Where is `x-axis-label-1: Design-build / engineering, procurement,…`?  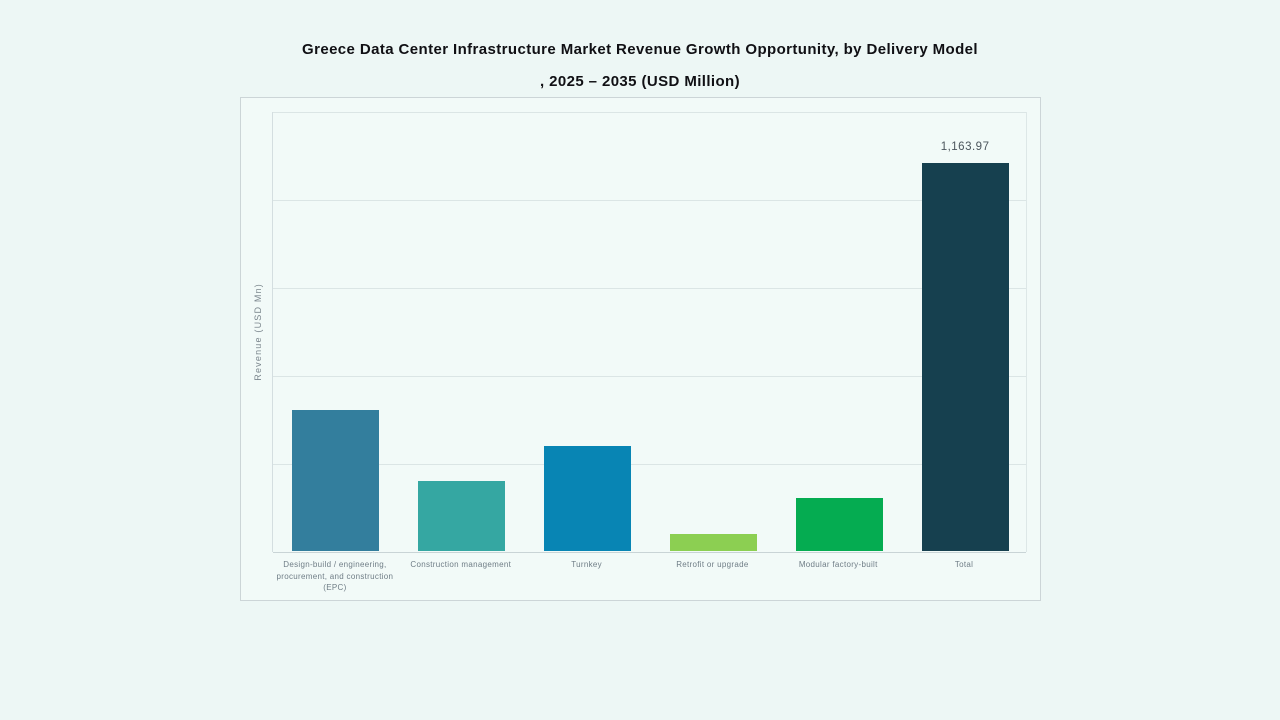
x-axis-label-1: Design-build / engineering, procurement,… is located at coordinates (335, 576).